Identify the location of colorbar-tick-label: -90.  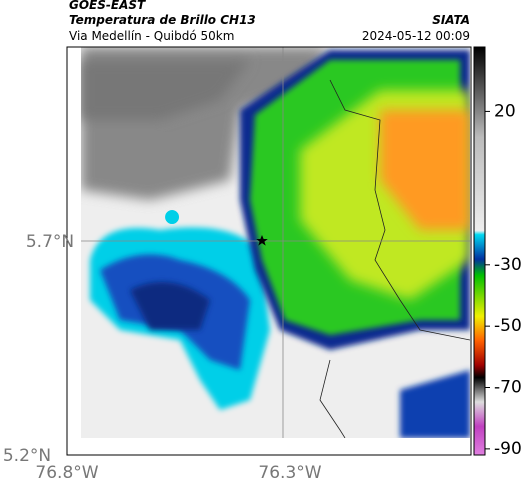
(508, 449).